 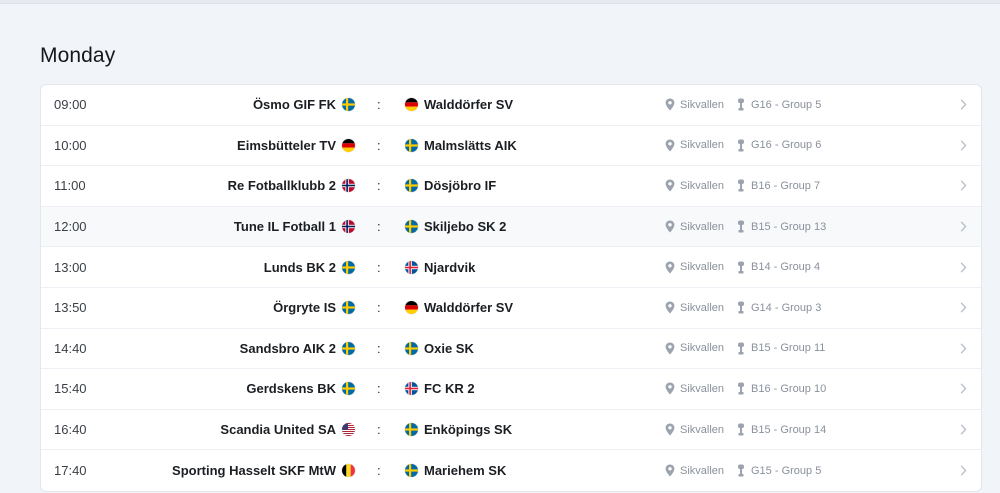 I want to click on away-team: Oxie SK, so click(x=439, y=349).